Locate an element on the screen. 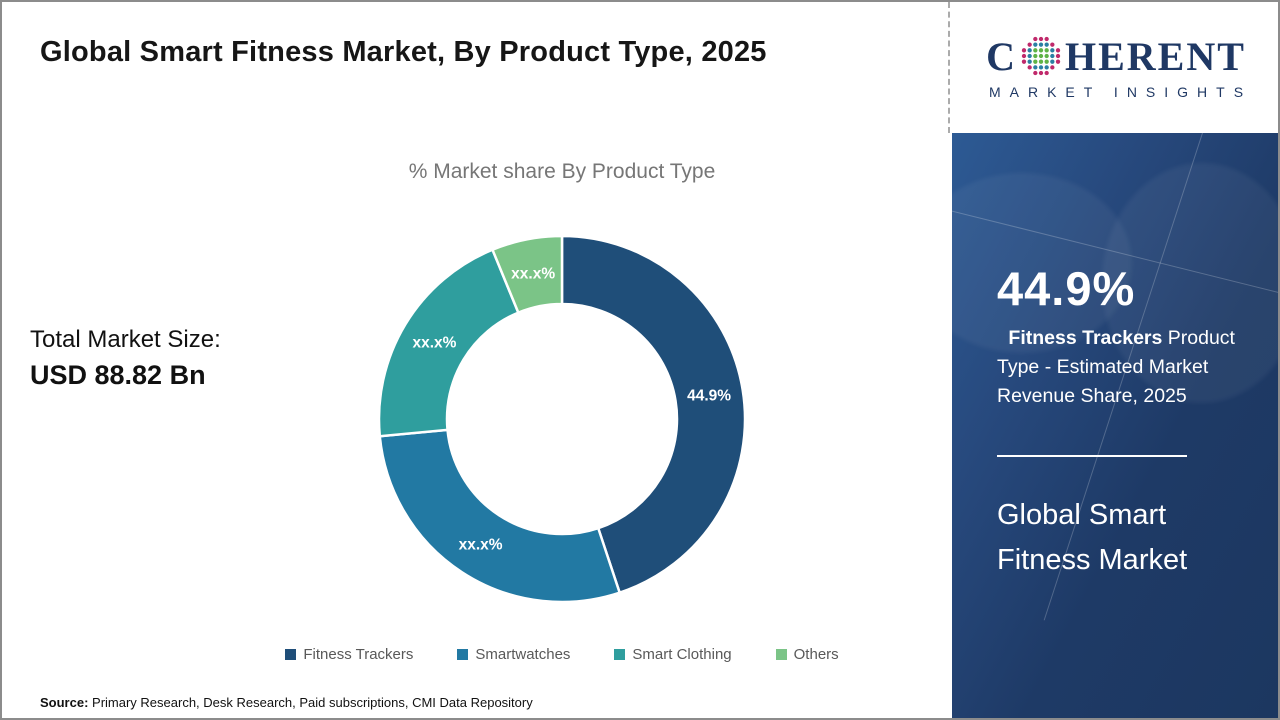 The width and height of the screenshot is (1280, 720). donut-segment-others is located at coordinates (527, 274).